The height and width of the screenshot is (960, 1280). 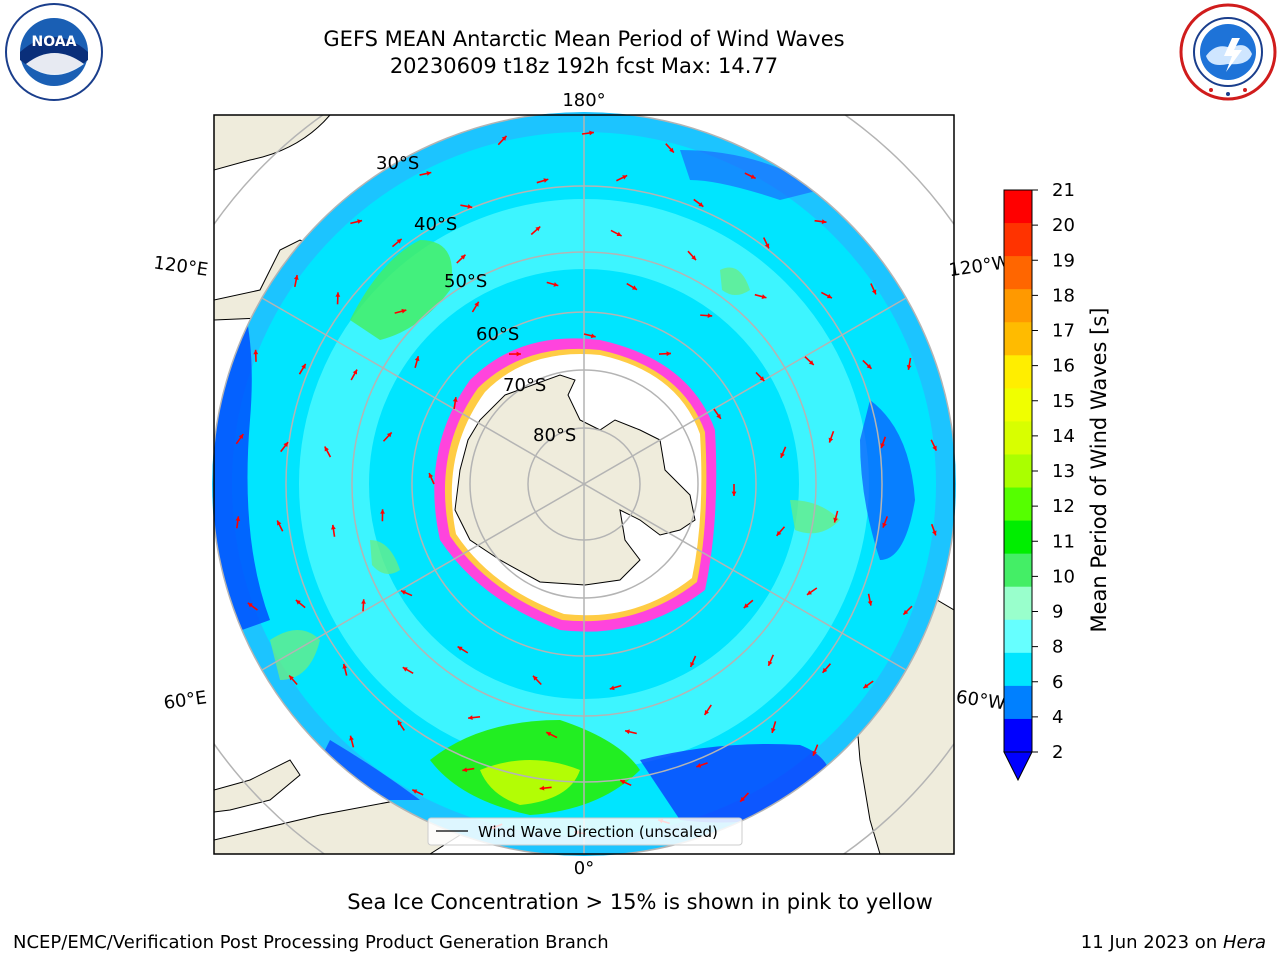 I want to click on land-australia-north, so click(x=272, y=143).